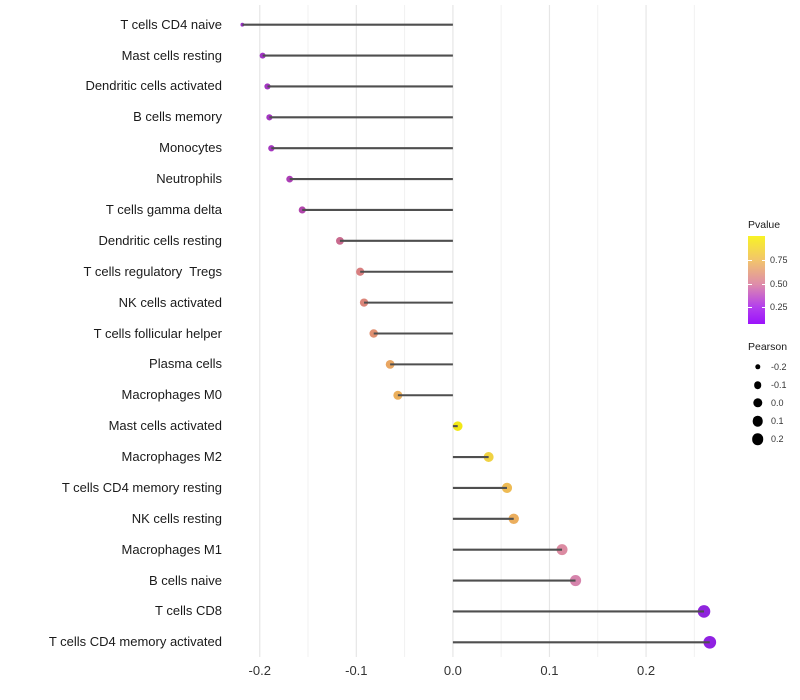  Describe the element at coordinates (779, 385) in the screenshot. I see `pearson-size-label: -0.1` at that location.